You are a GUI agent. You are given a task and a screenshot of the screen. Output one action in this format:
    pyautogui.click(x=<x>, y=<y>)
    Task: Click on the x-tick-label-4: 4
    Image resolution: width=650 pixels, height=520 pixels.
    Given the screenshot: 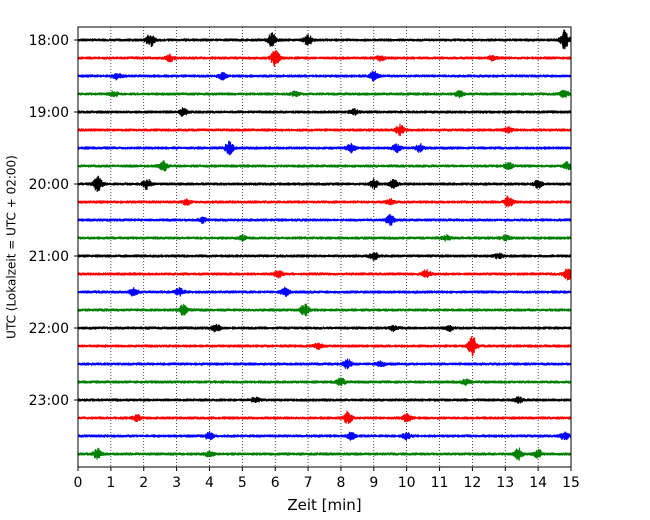 What is the action you would take?
    pyautogui.click(x=209, y=483)
    